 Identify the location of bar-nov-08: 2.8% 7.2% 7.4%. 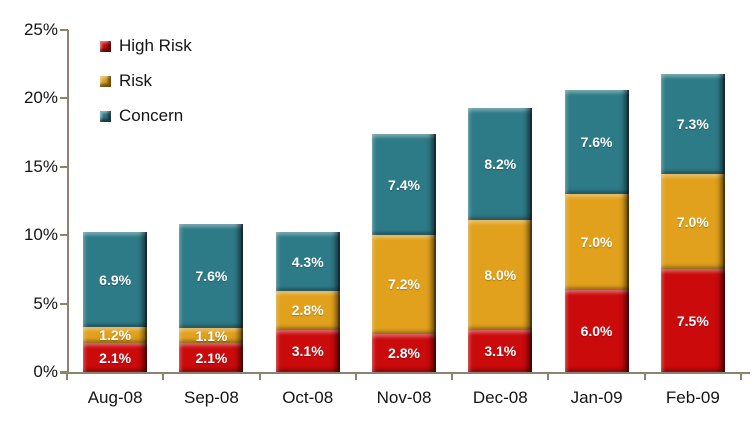
(404, 252).